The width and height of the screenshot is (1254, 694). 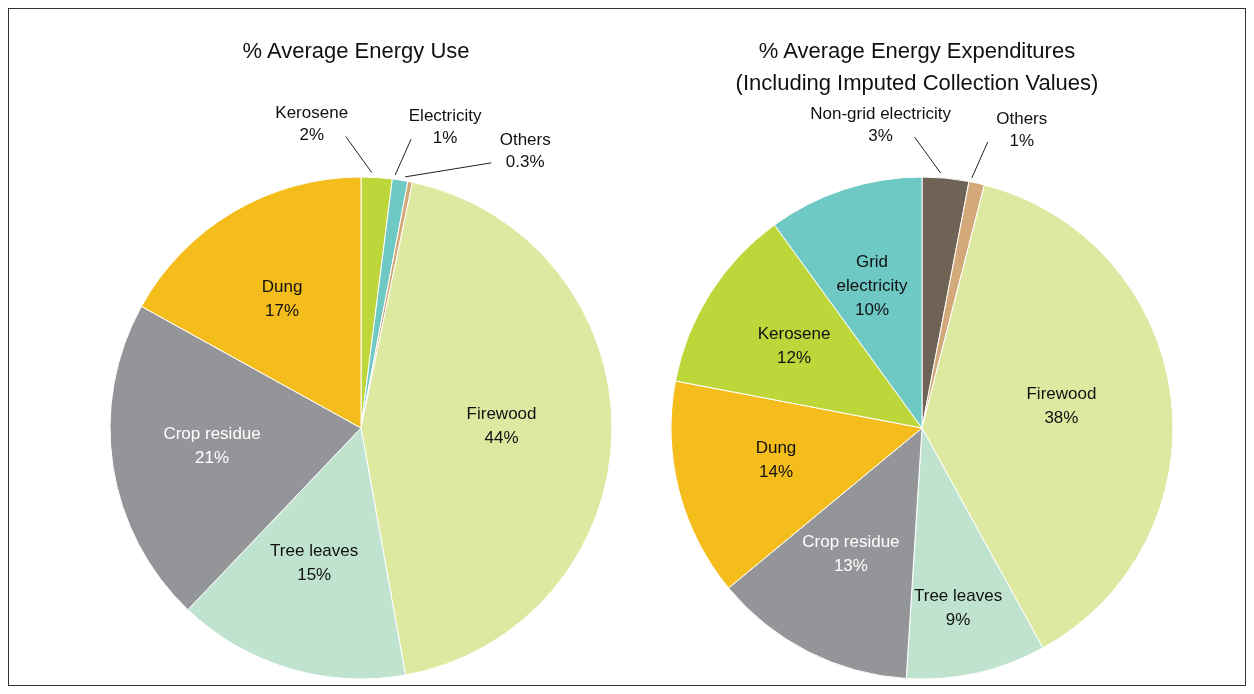 What do you see at coordinates (872, 309) in the screenshot?
I see `data-label: 10%` at bounding box center [872, 309].